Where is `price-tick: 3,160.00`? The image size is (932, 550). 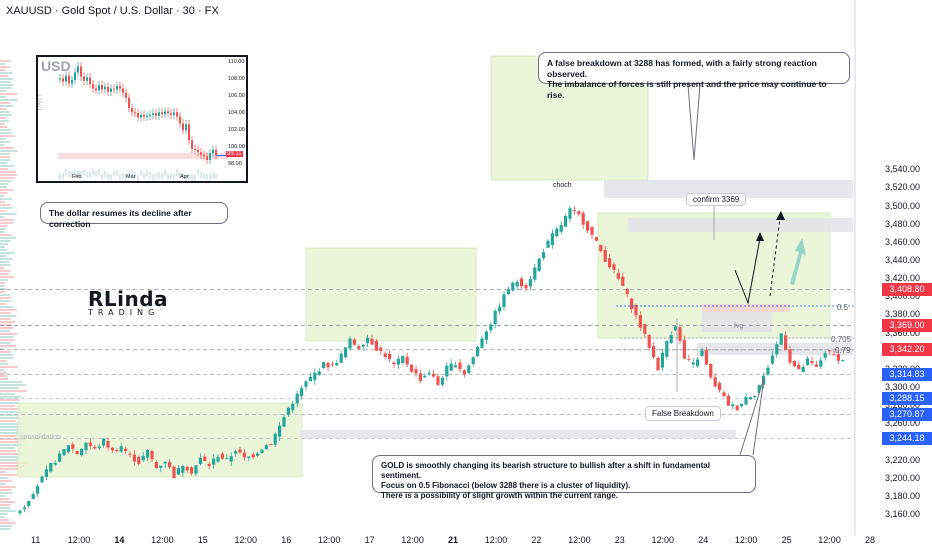
price-tick: 3,160.00 is located at coordinates (902, 514).